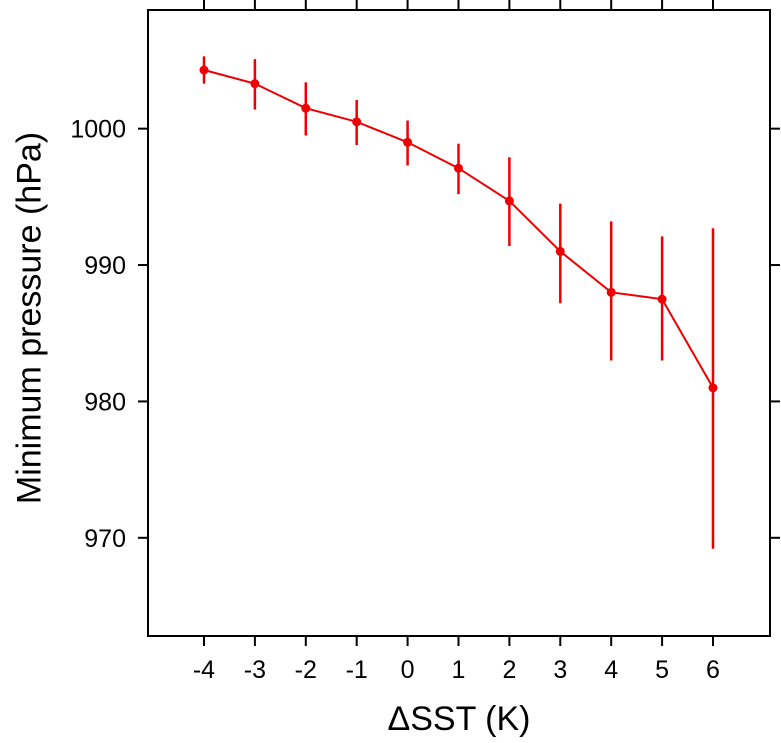 Image resolution: width=781 pixels, height=743 pixels. Describe the element at coordinates (255, 670) in the screenshot. I see `x-tick-label: -3` at that location.